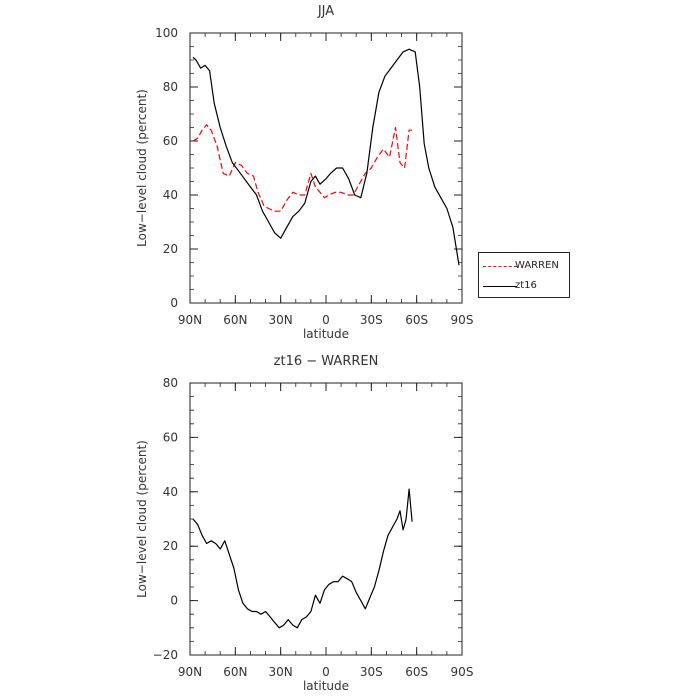 Image resolution: width=700 pixels, height=700 pixels. What do you see at coordinates (302, 168) in the screenshot?
I see `panel-1-series-warren-line` at bounding box center [302, 168].